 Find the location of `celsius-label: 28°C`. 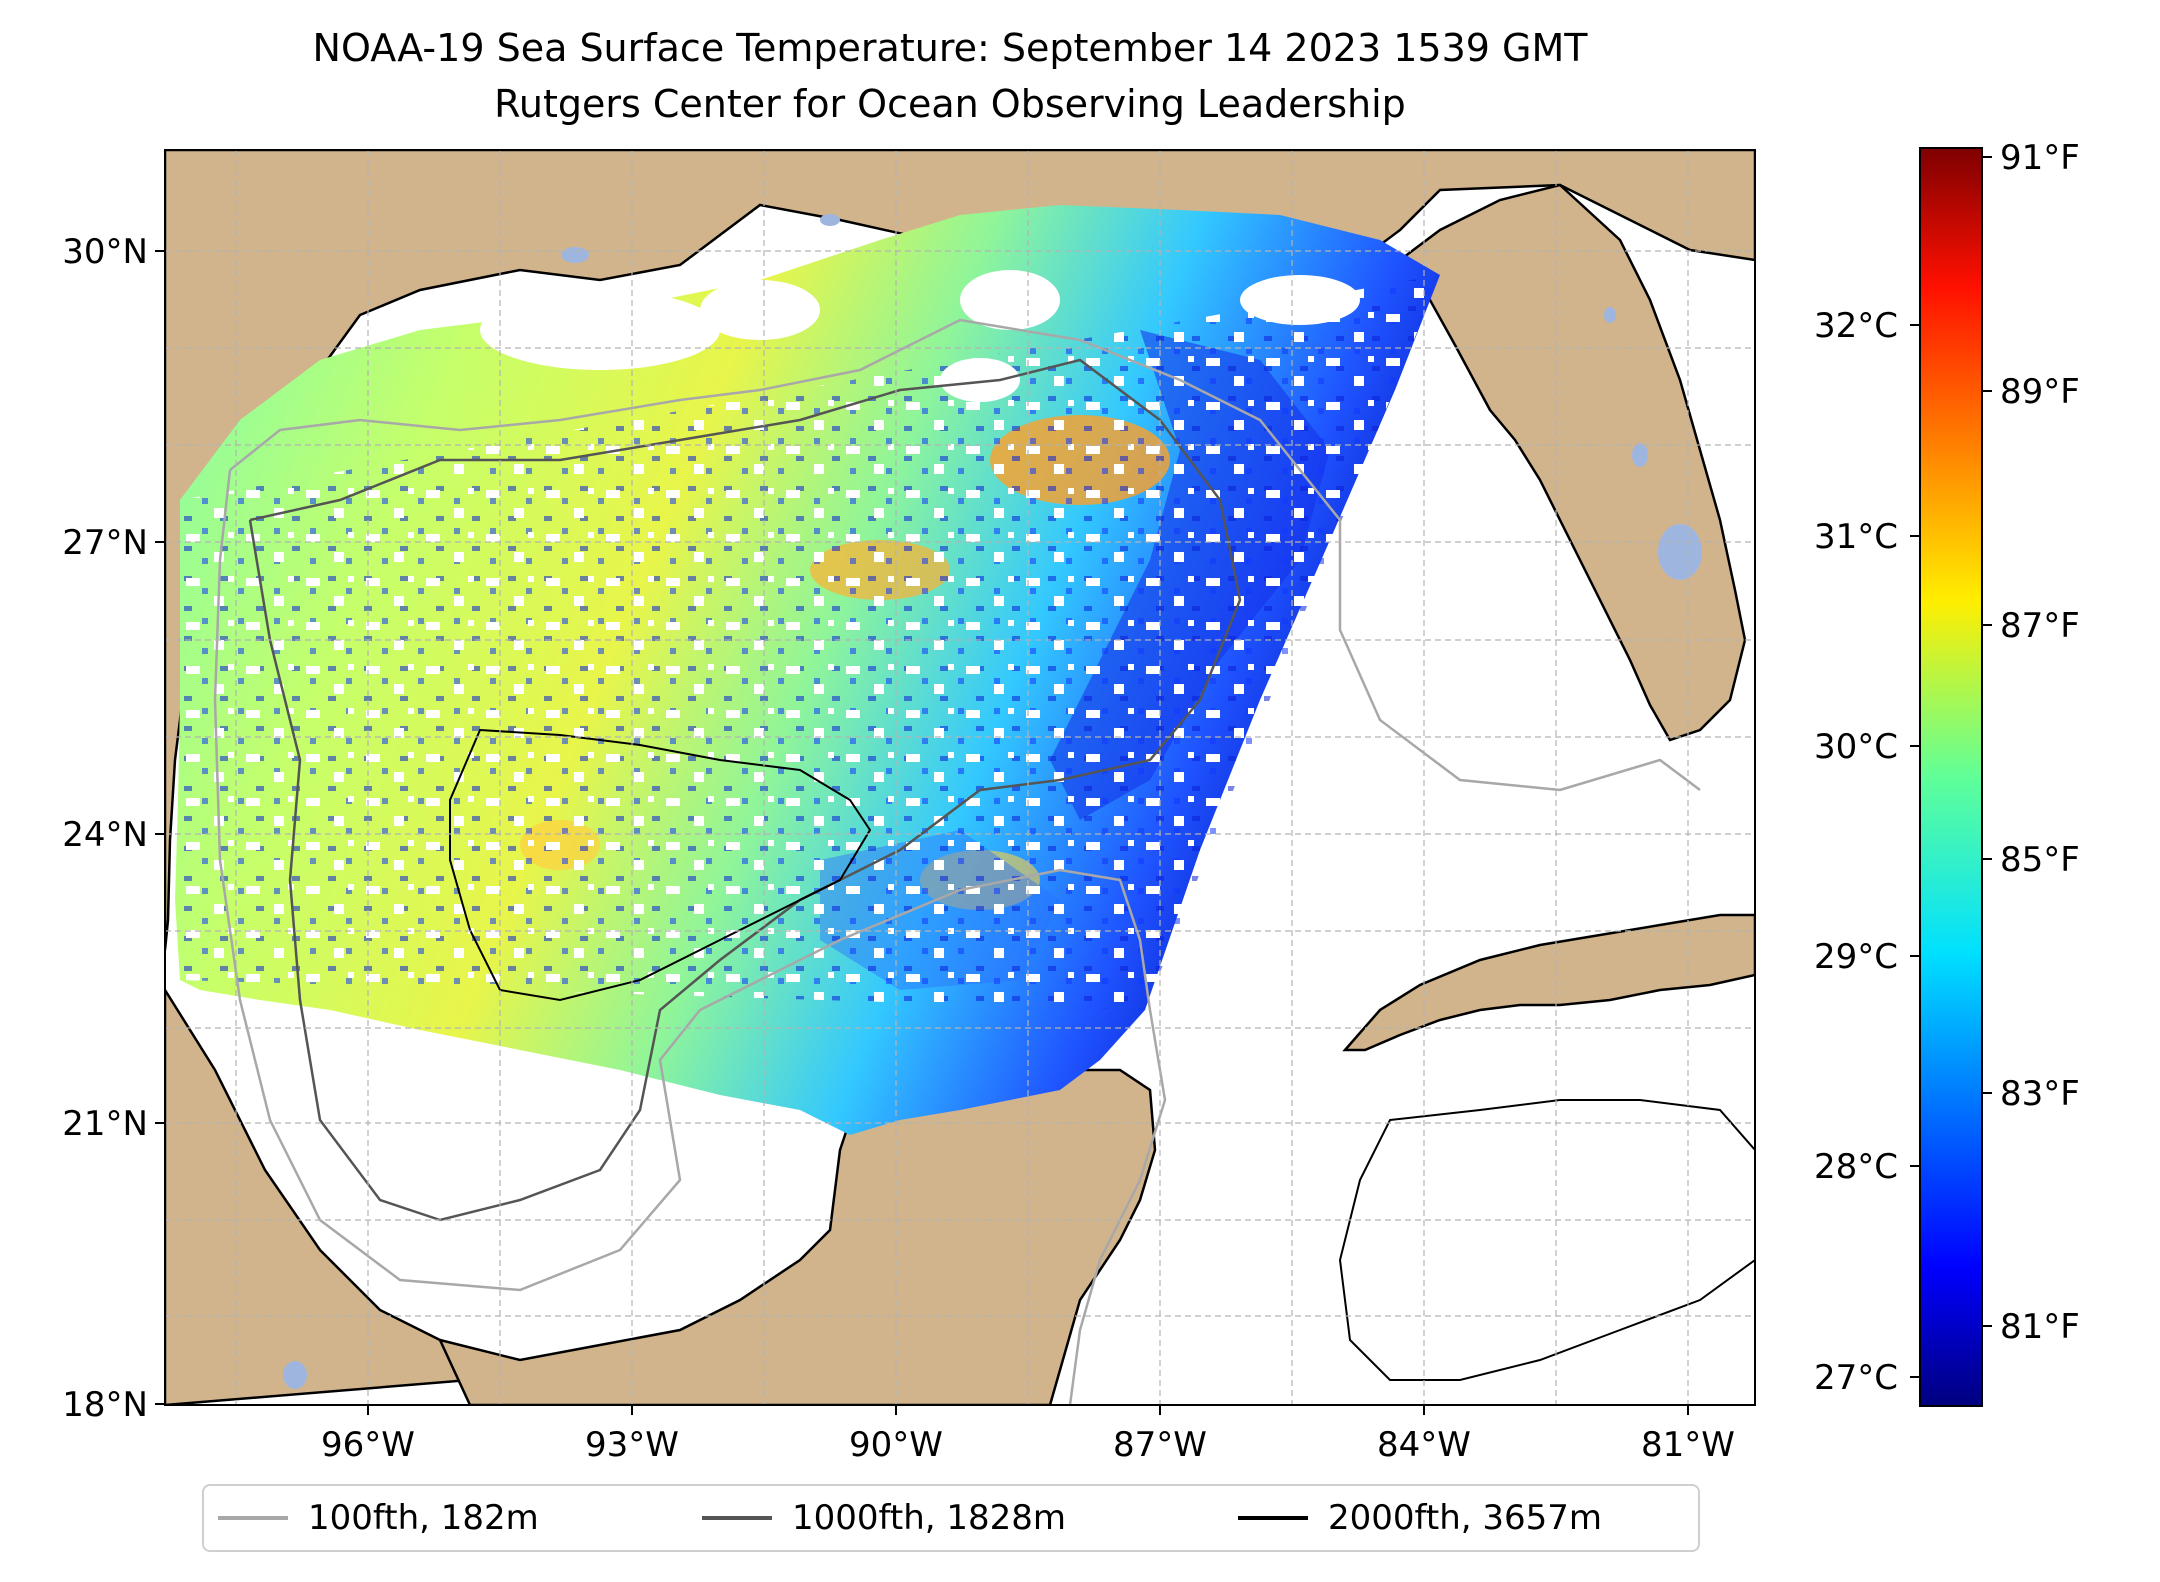

celsius-label: 28°C is located at coordinates (1856, 1167).